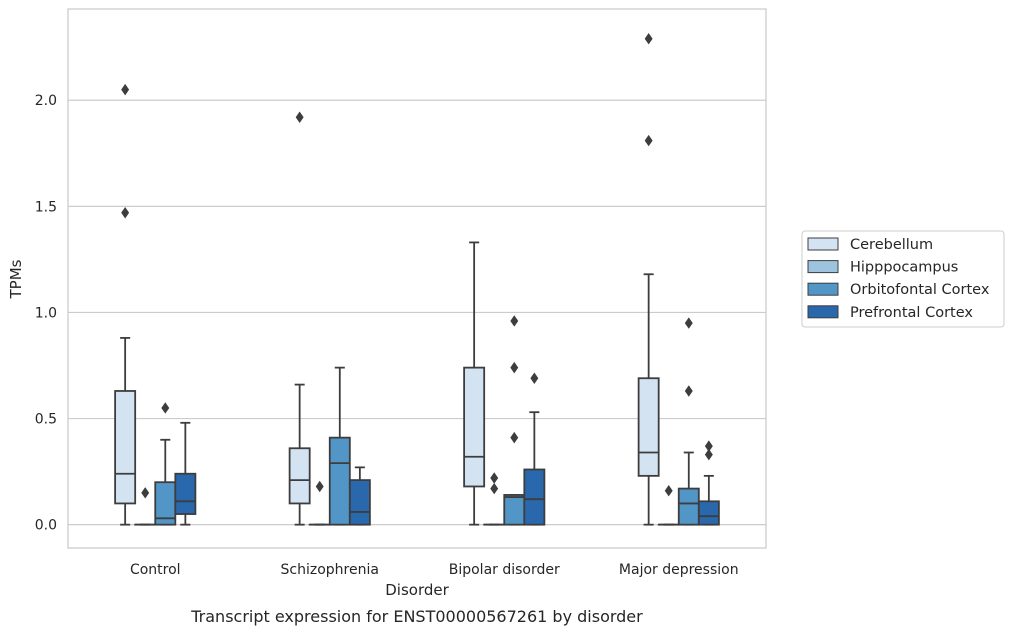 This screenshot has height=634, width=1014. What do you see at coordinates (679, 570) in the screenshot?
I see `x-tick-label: Major depression` at bounding box center [679, 570].